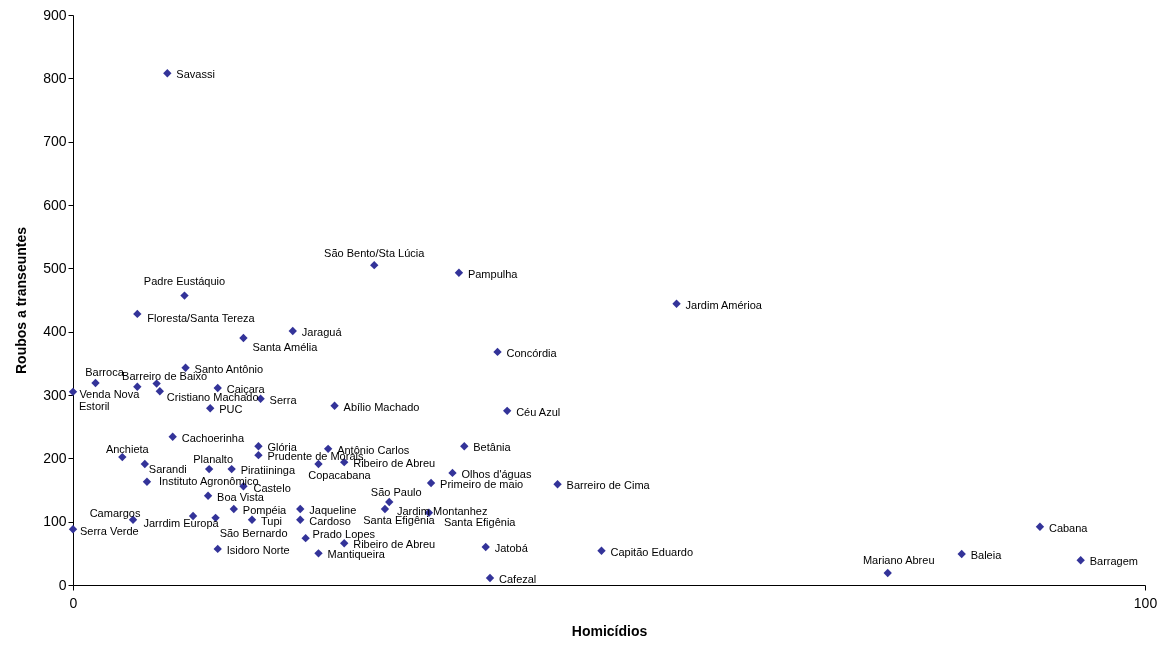  Describe the element at coordinates (986, 554) in the screenshot. I see `annotation: Baleia` at that location.